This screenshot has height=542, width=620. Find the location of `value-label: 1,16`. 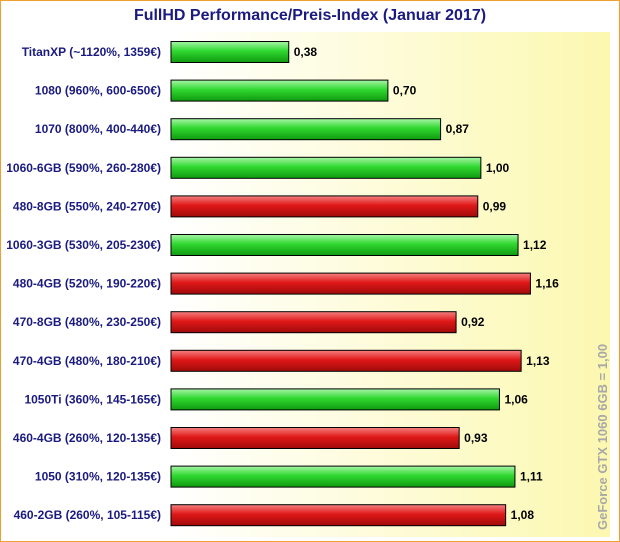

value-label: 1,16 is located at coordinates (547, 284).